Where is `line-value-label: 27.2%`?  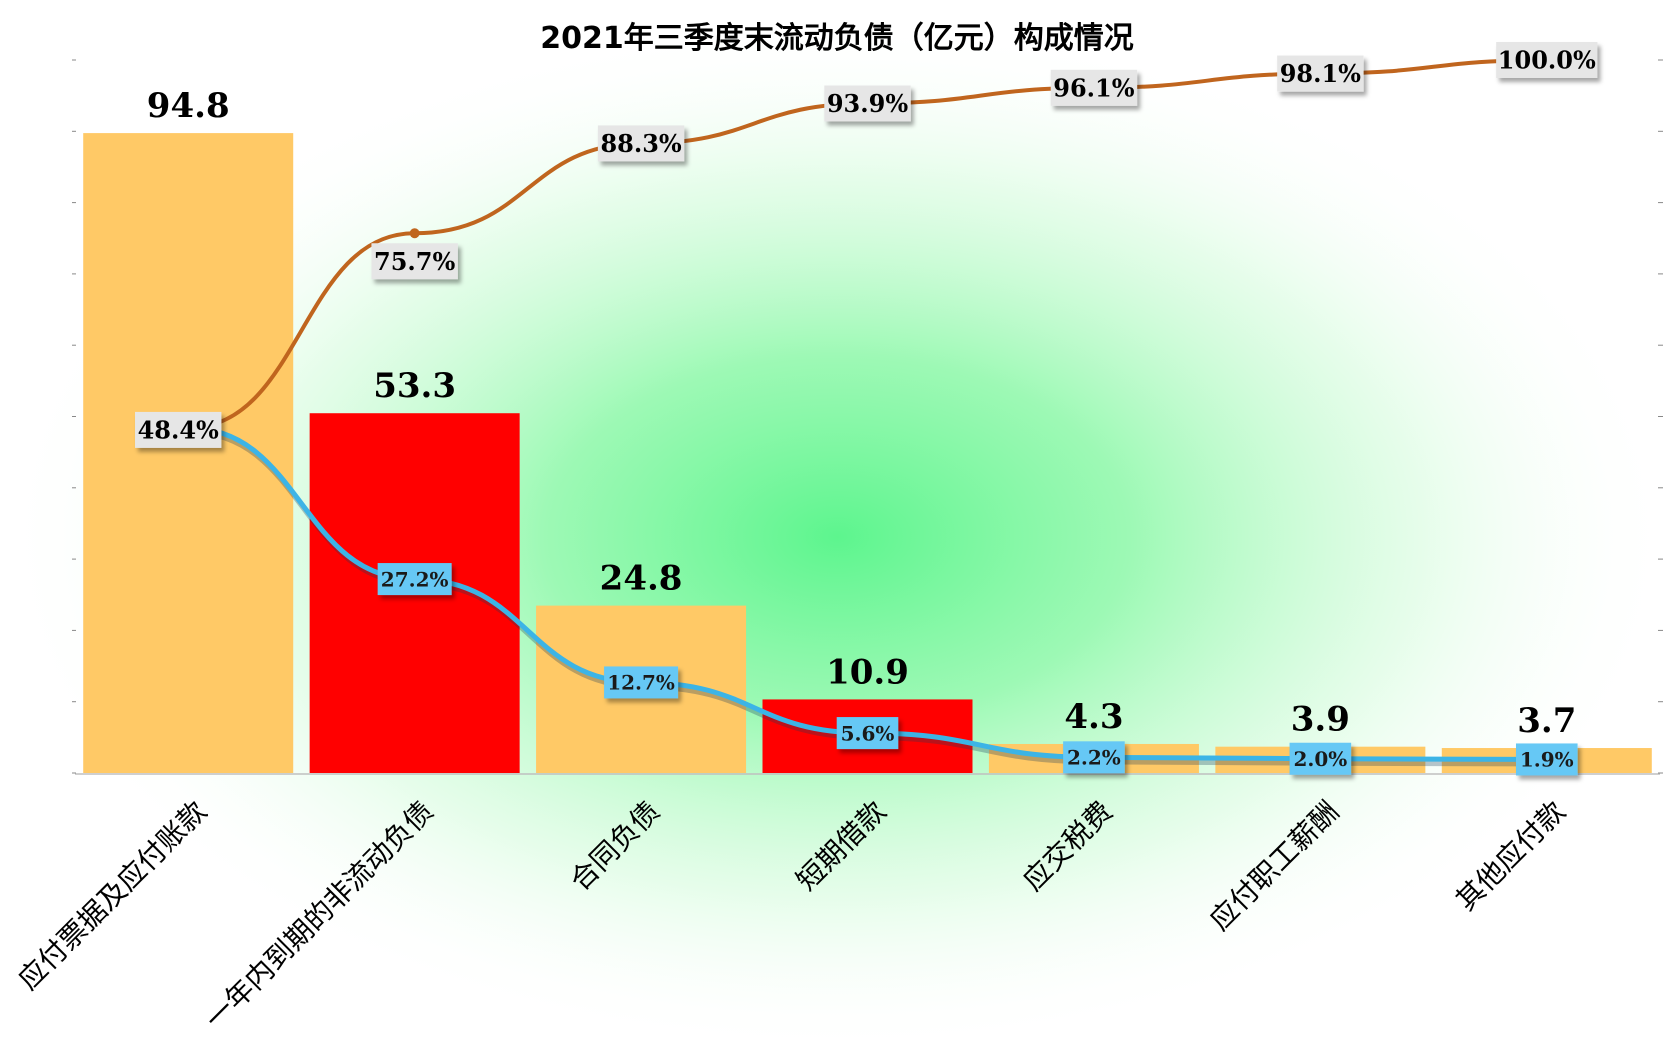 line-value-label: 27.2% is located at coordinates (415, 579).